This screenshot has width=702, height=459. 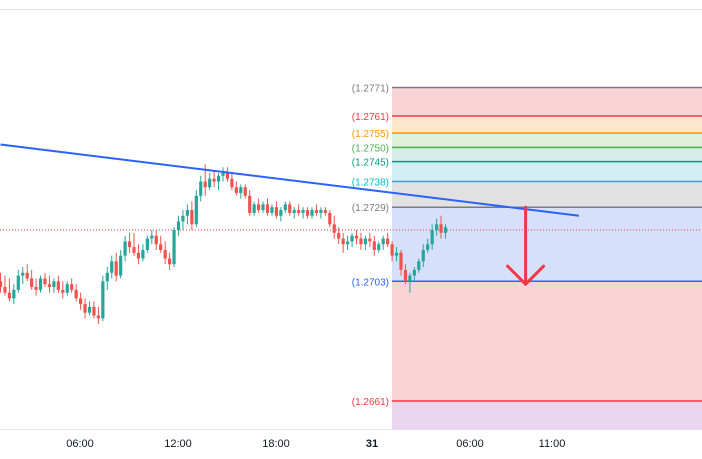 What do you see at coordinates (370, 183) in the screenshot?
I see `fib-level-label: (1.2738)` at bounding box center [370, 183].